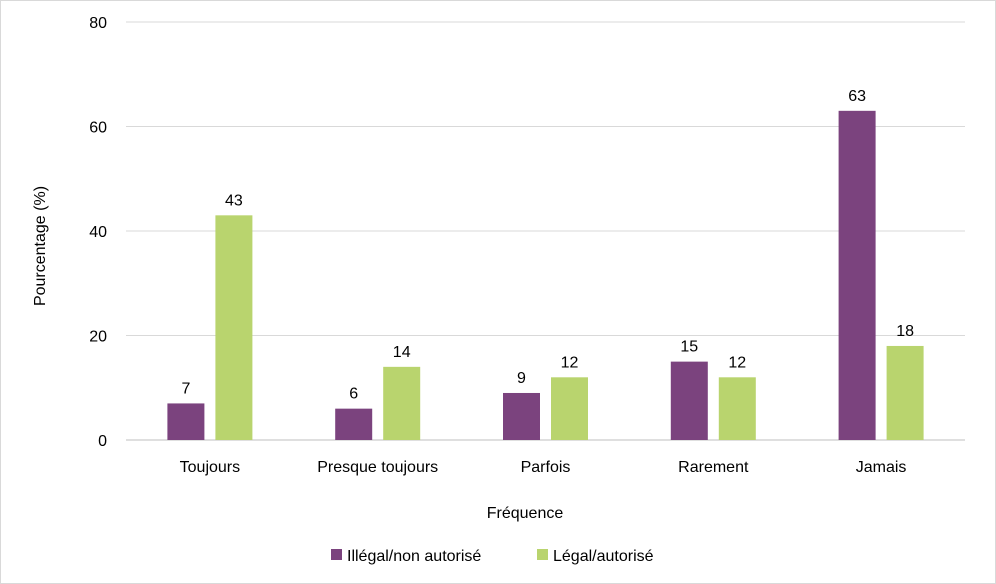 The width and height of the screenshot is (996, 584). I want to click on y-tick-label: 40, so click(98, 232).